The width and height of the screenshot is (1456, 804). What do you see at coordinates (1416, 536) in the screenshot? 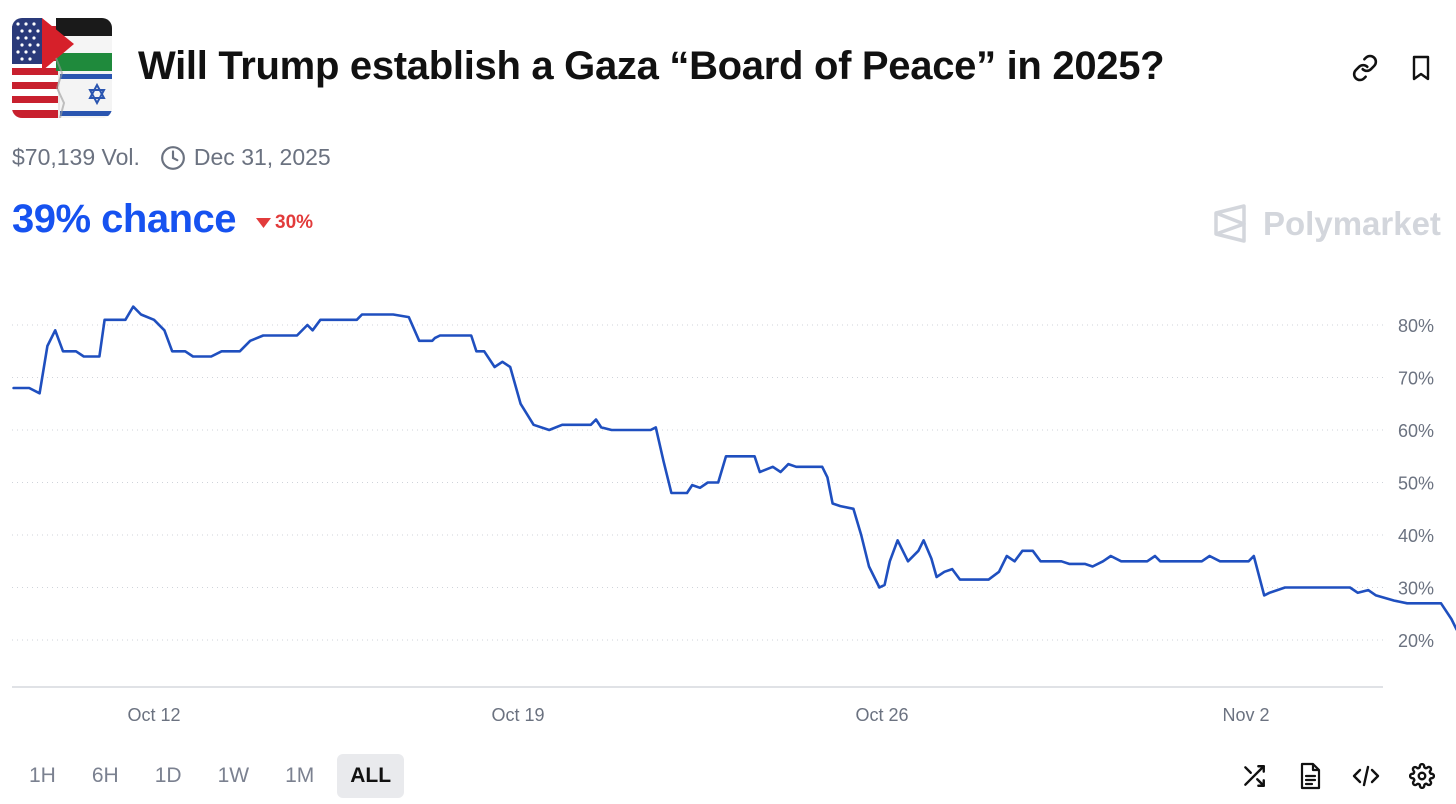
I see `y-tick-label: 40%` at bounding box center [1416, 536].